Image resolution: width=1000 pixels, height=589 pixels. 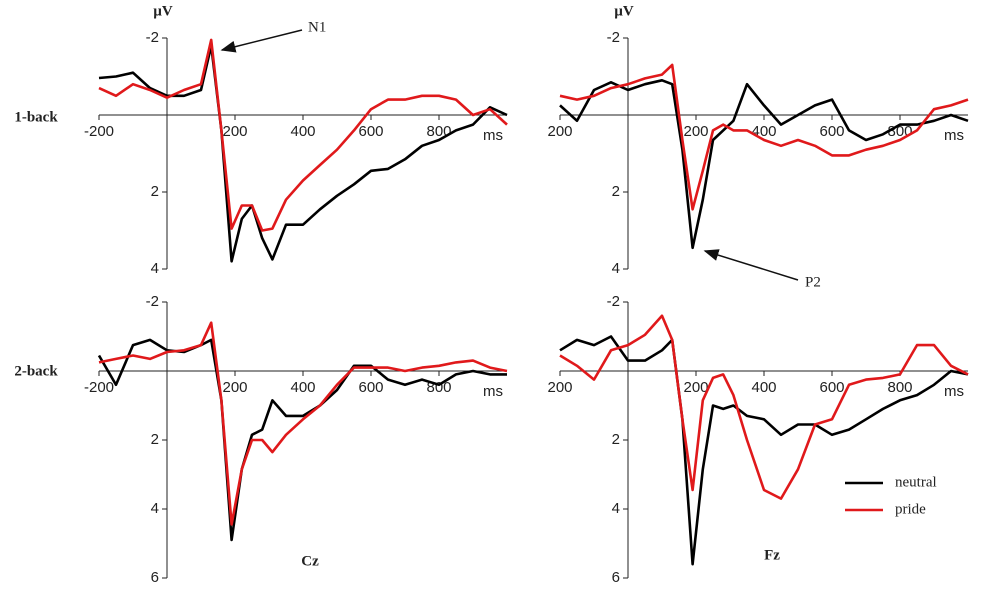 I want to click on legend-label: pride, so click(x=910, y=509).